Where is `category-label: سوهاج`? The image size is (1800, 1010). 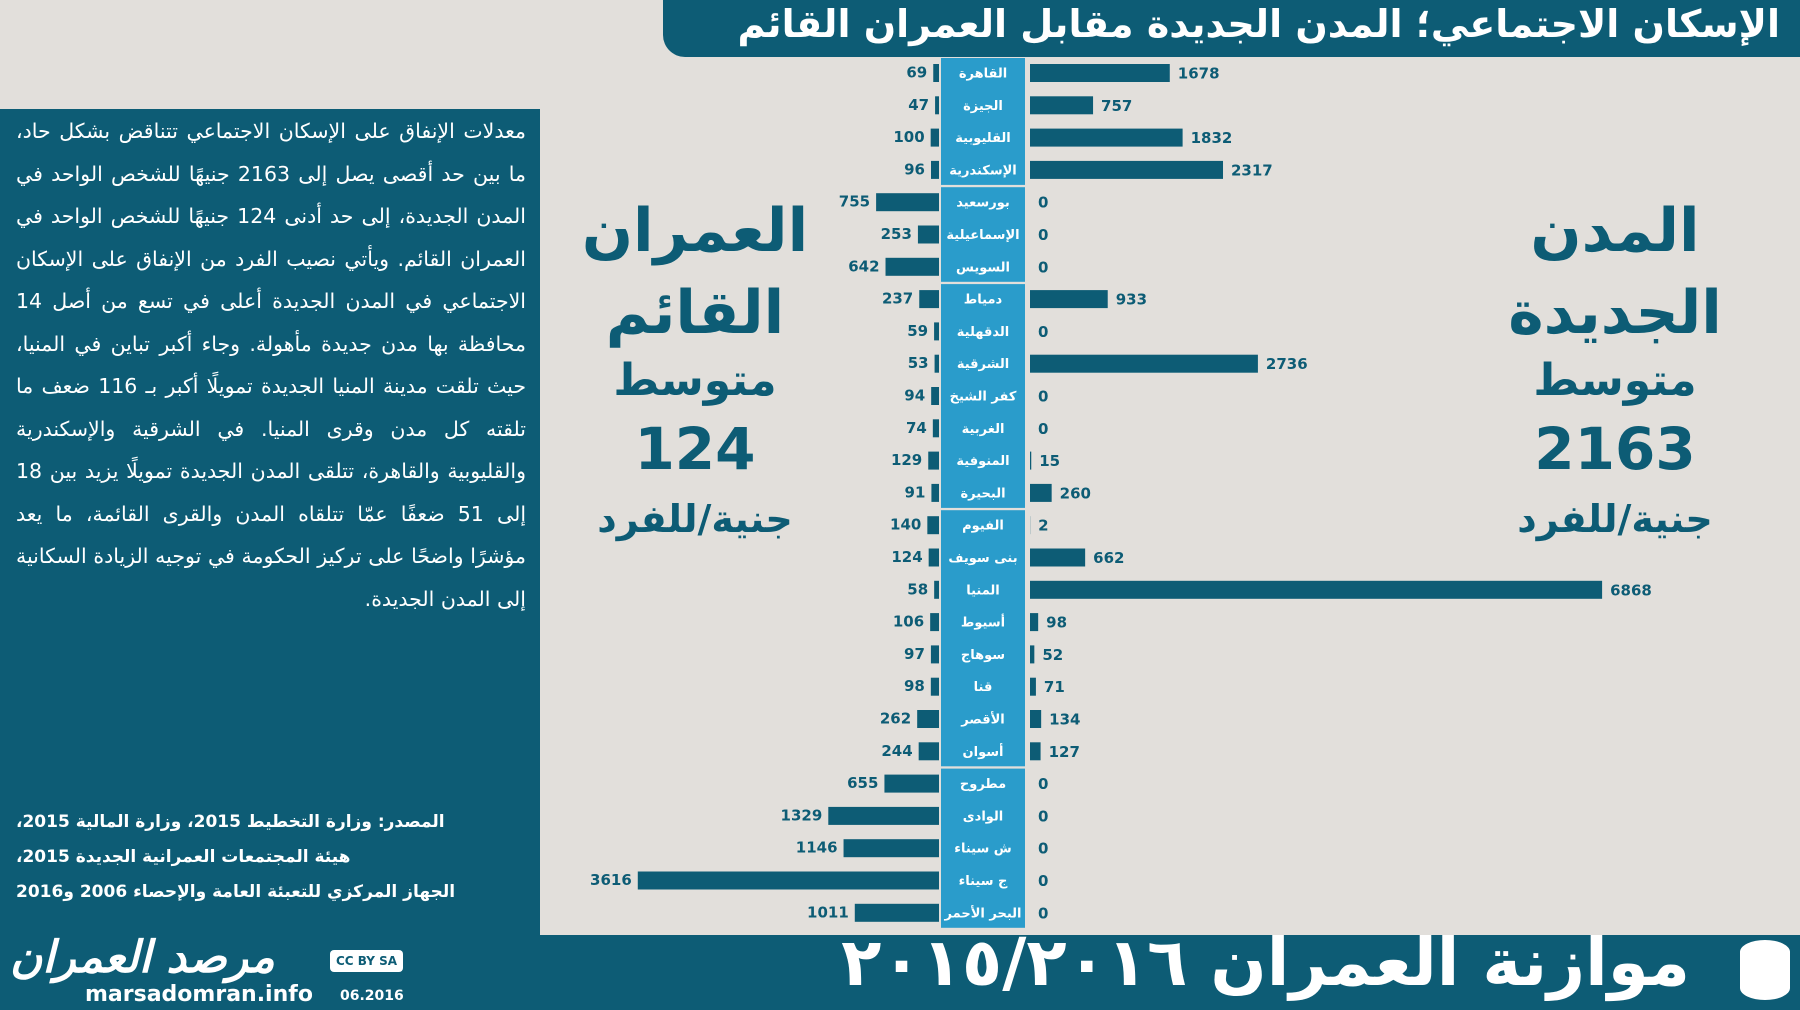 category-label: سوهاج is located at coordinates (983, 655).